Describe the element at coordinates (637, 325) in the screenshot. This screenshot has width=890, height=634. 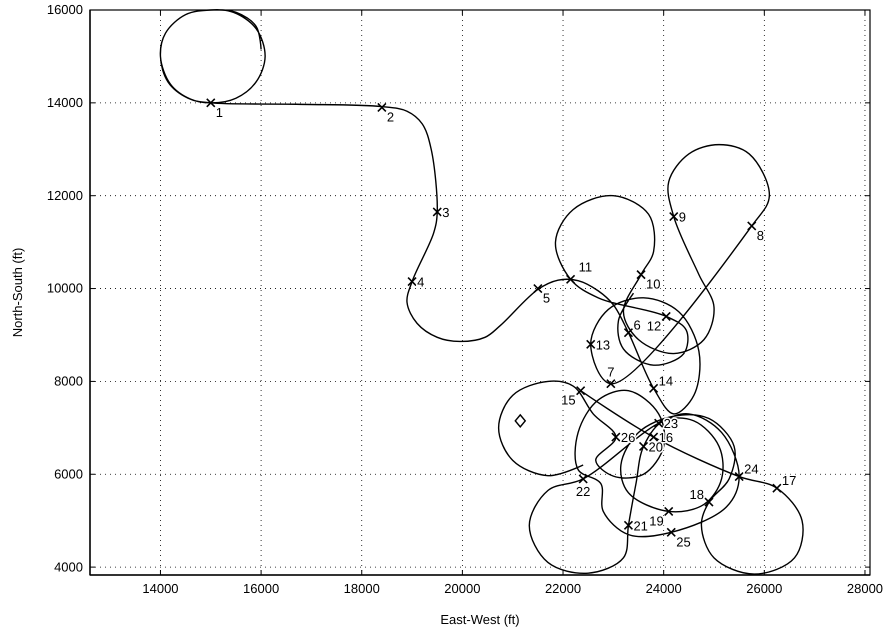
I see `annotation: 6` at that location.